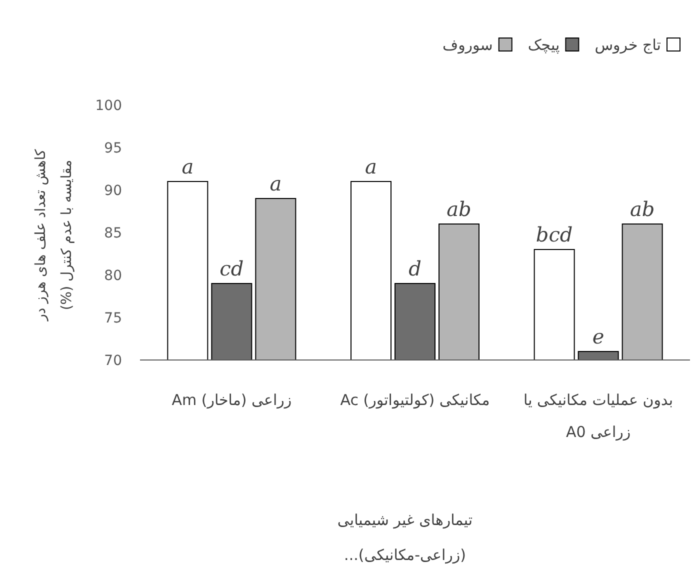 The height and width of the screenshot is (570, 698). What do you see at coordinates (415, 400) in the screenshot?
I see `x-tick-label: مکانیکی (کولتیواتور) Ac` at bounding box center [415, 400].